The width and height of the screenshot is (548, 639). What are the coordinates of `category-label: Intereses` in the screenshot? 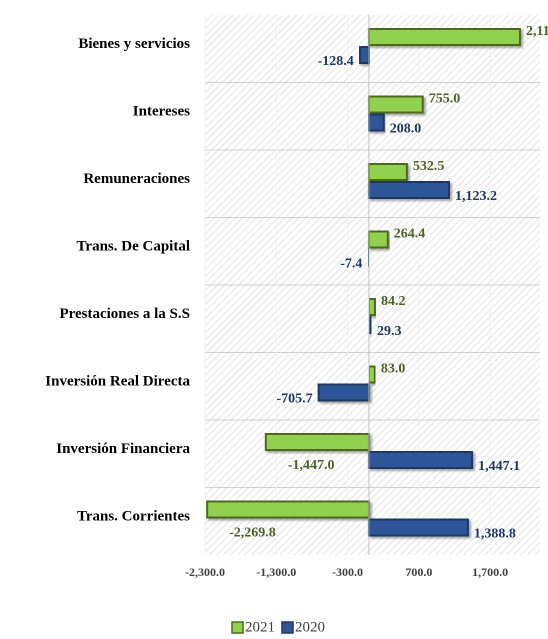 It's located at (161, 112).